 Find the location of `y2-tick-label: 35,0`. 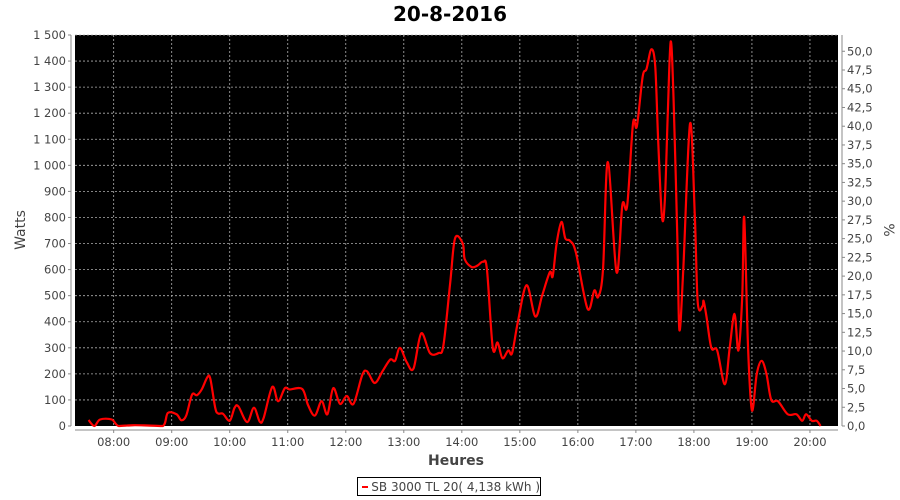

y2-tick-label: 35,0 is located at coordinates (860, 164).